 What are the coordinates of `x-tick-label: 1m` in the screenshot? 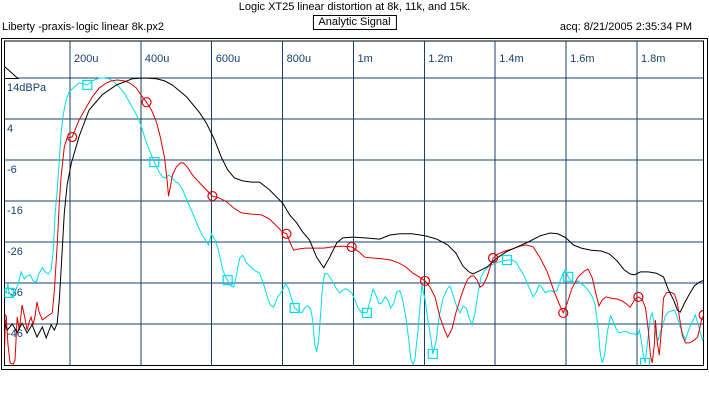 It's located at (364, 59).